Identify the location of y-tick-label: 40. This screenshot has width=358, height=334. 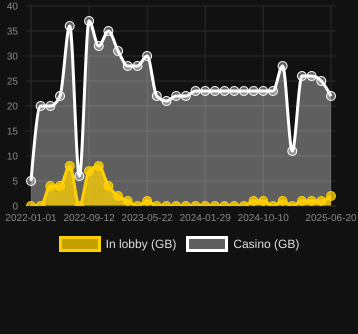
(12, 7).